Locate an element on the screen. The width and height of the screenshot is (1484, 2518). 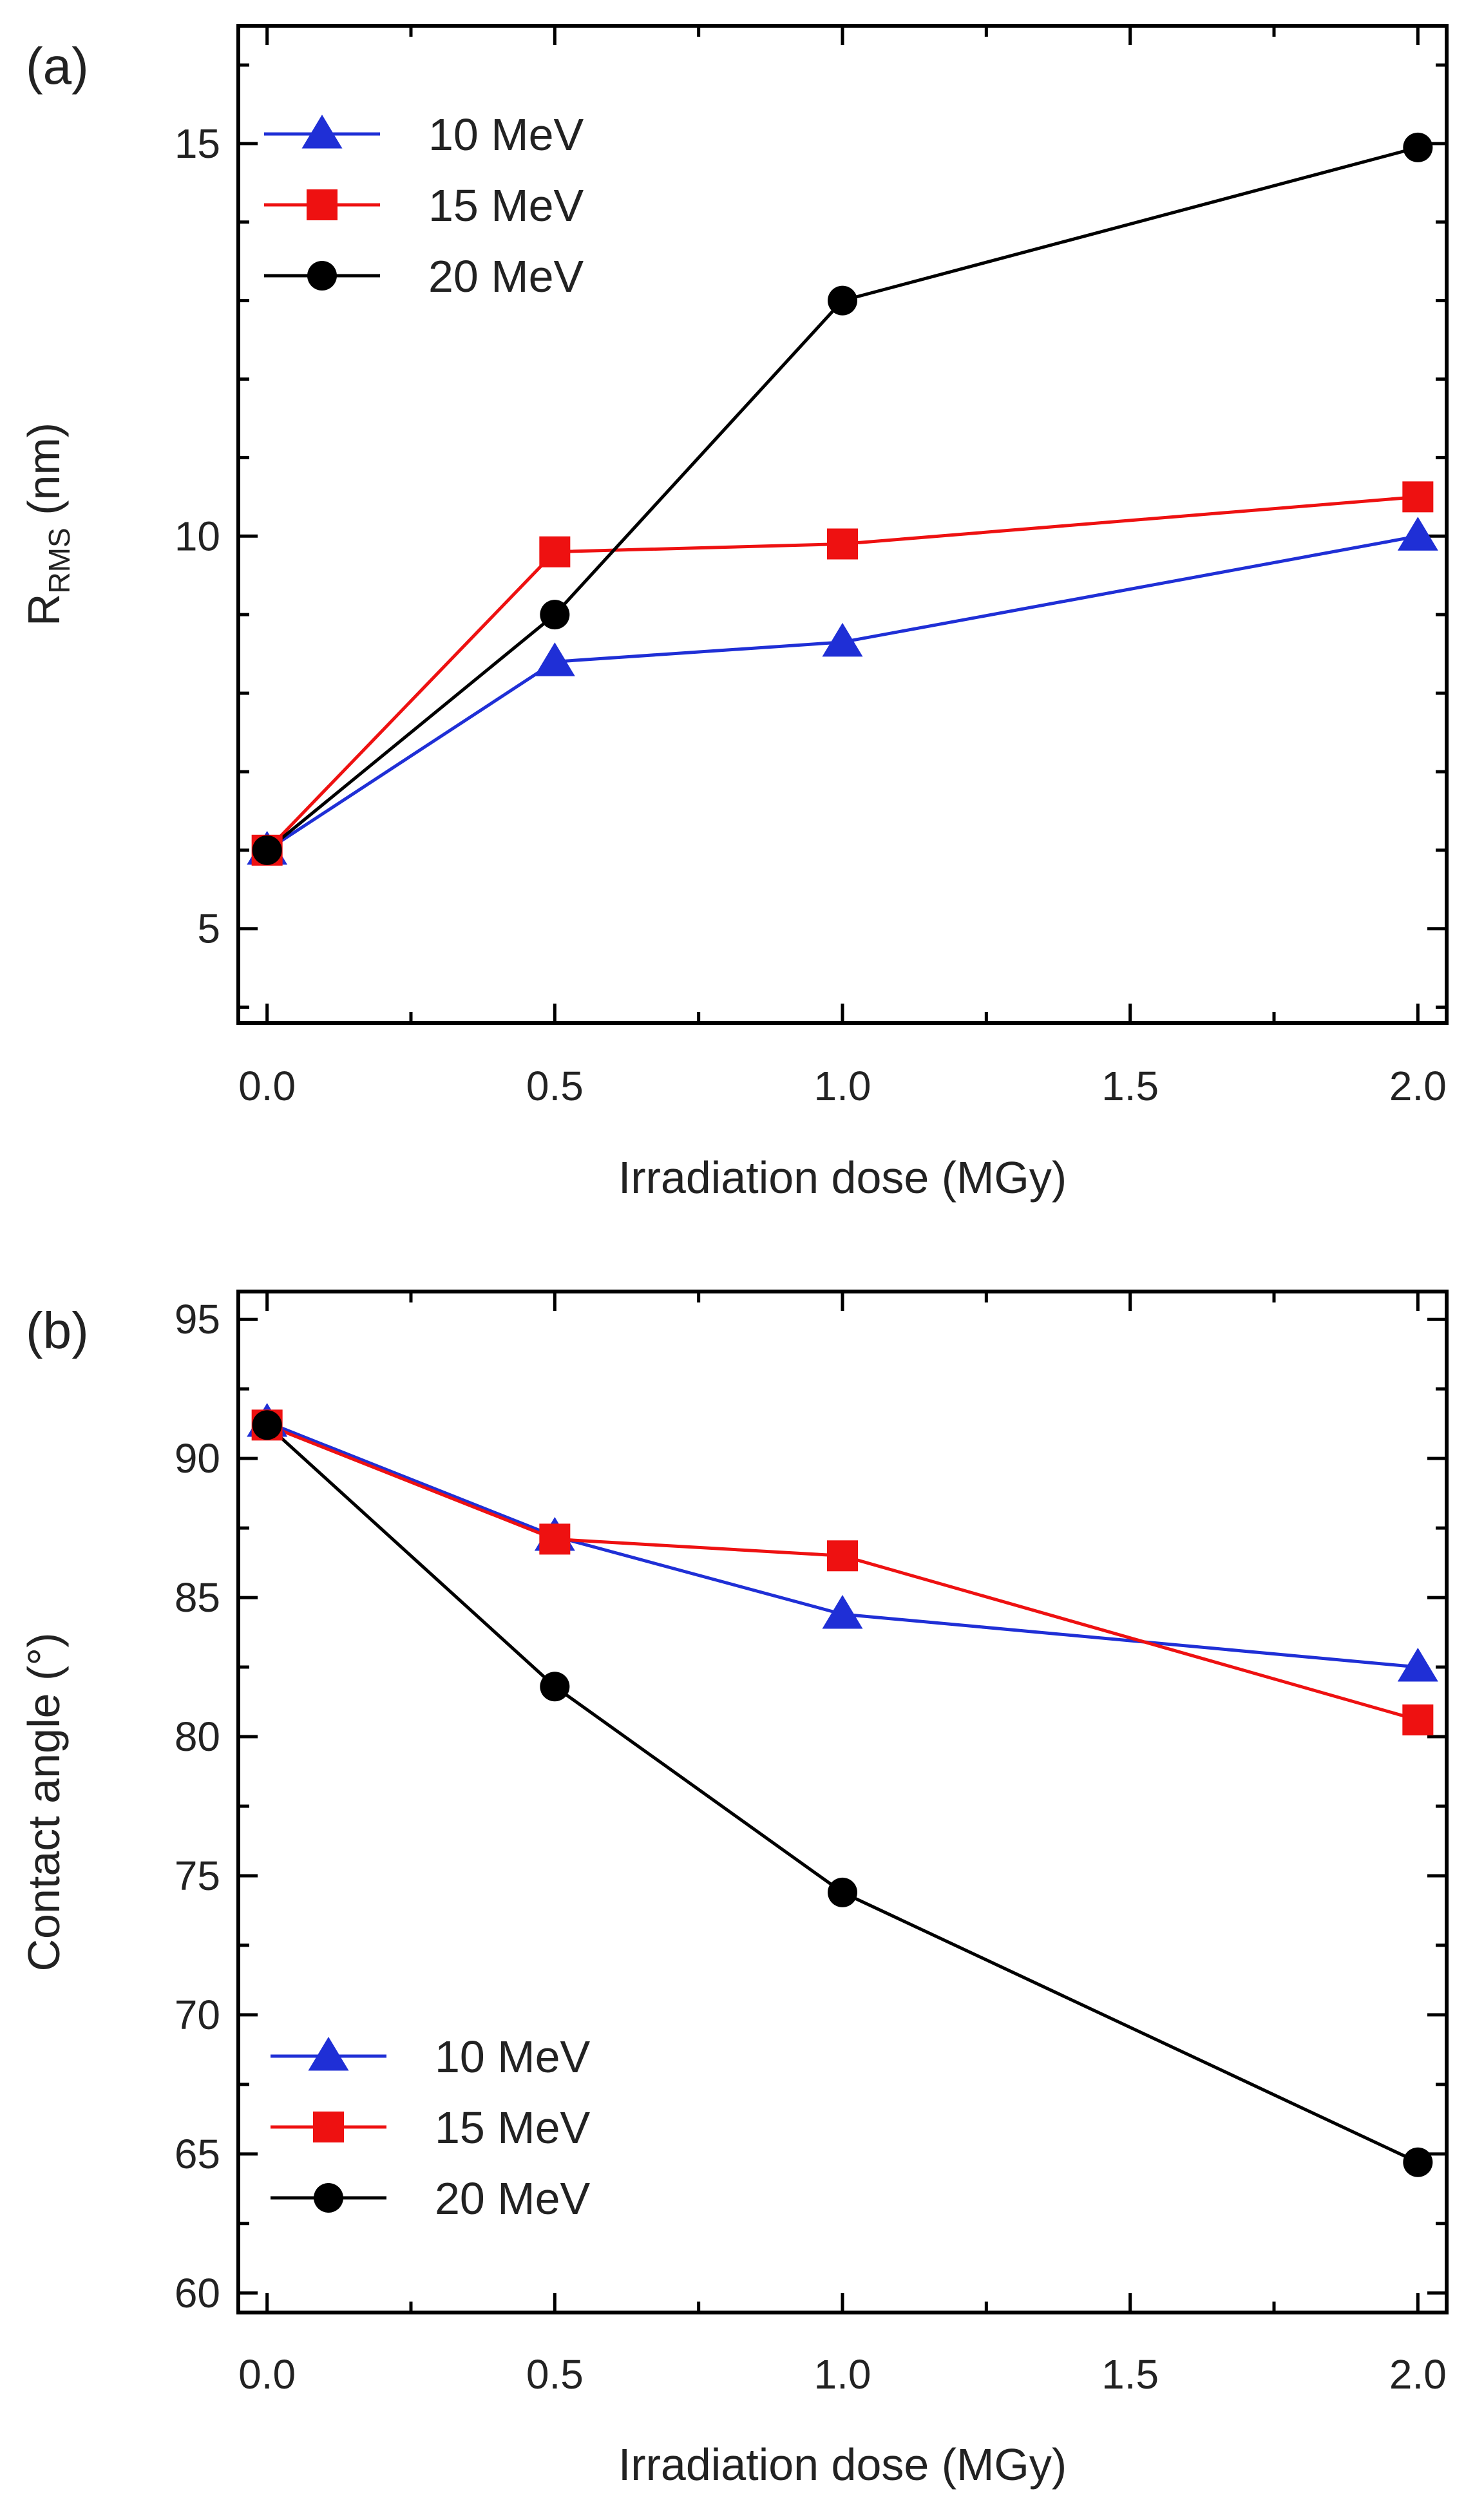
y-tick-label: 5 is located at coordinates (208, 929).